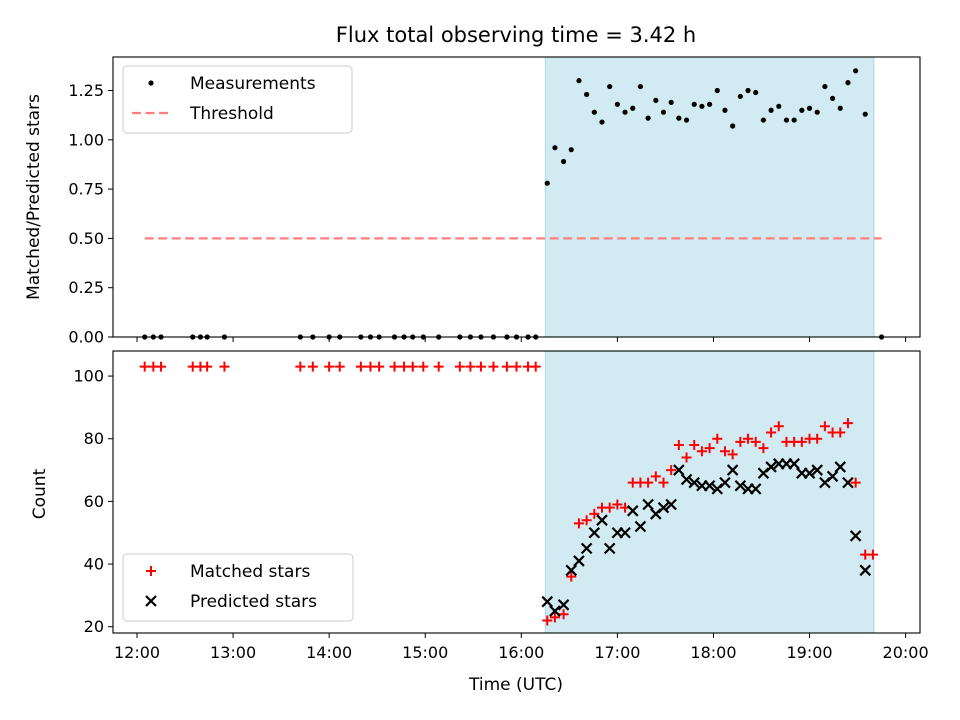 The height and width of the screenshot is (720, 960). Describe the element at coordinates (34, 197) in the screenshot. I see `top-y-axis-label: Matched/Predicted stars` at that location.